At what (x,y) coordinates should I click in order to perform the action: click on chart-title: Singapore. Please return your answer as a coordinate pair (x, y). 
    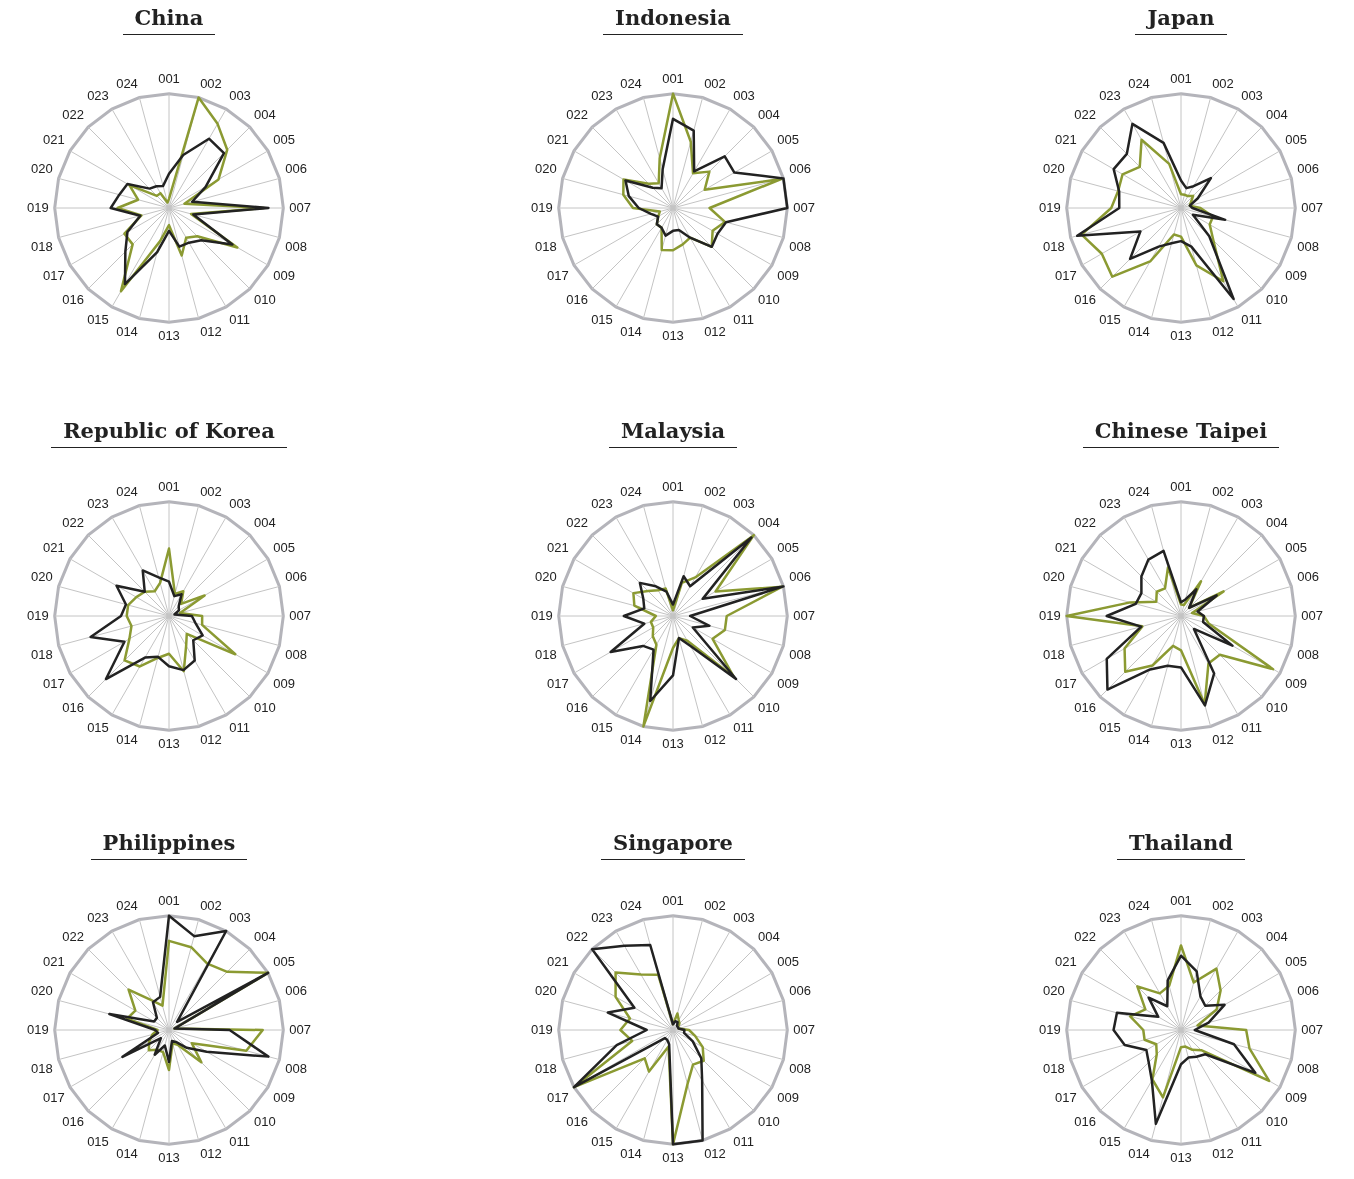
    Looking at the image, I should click on (673, 842).